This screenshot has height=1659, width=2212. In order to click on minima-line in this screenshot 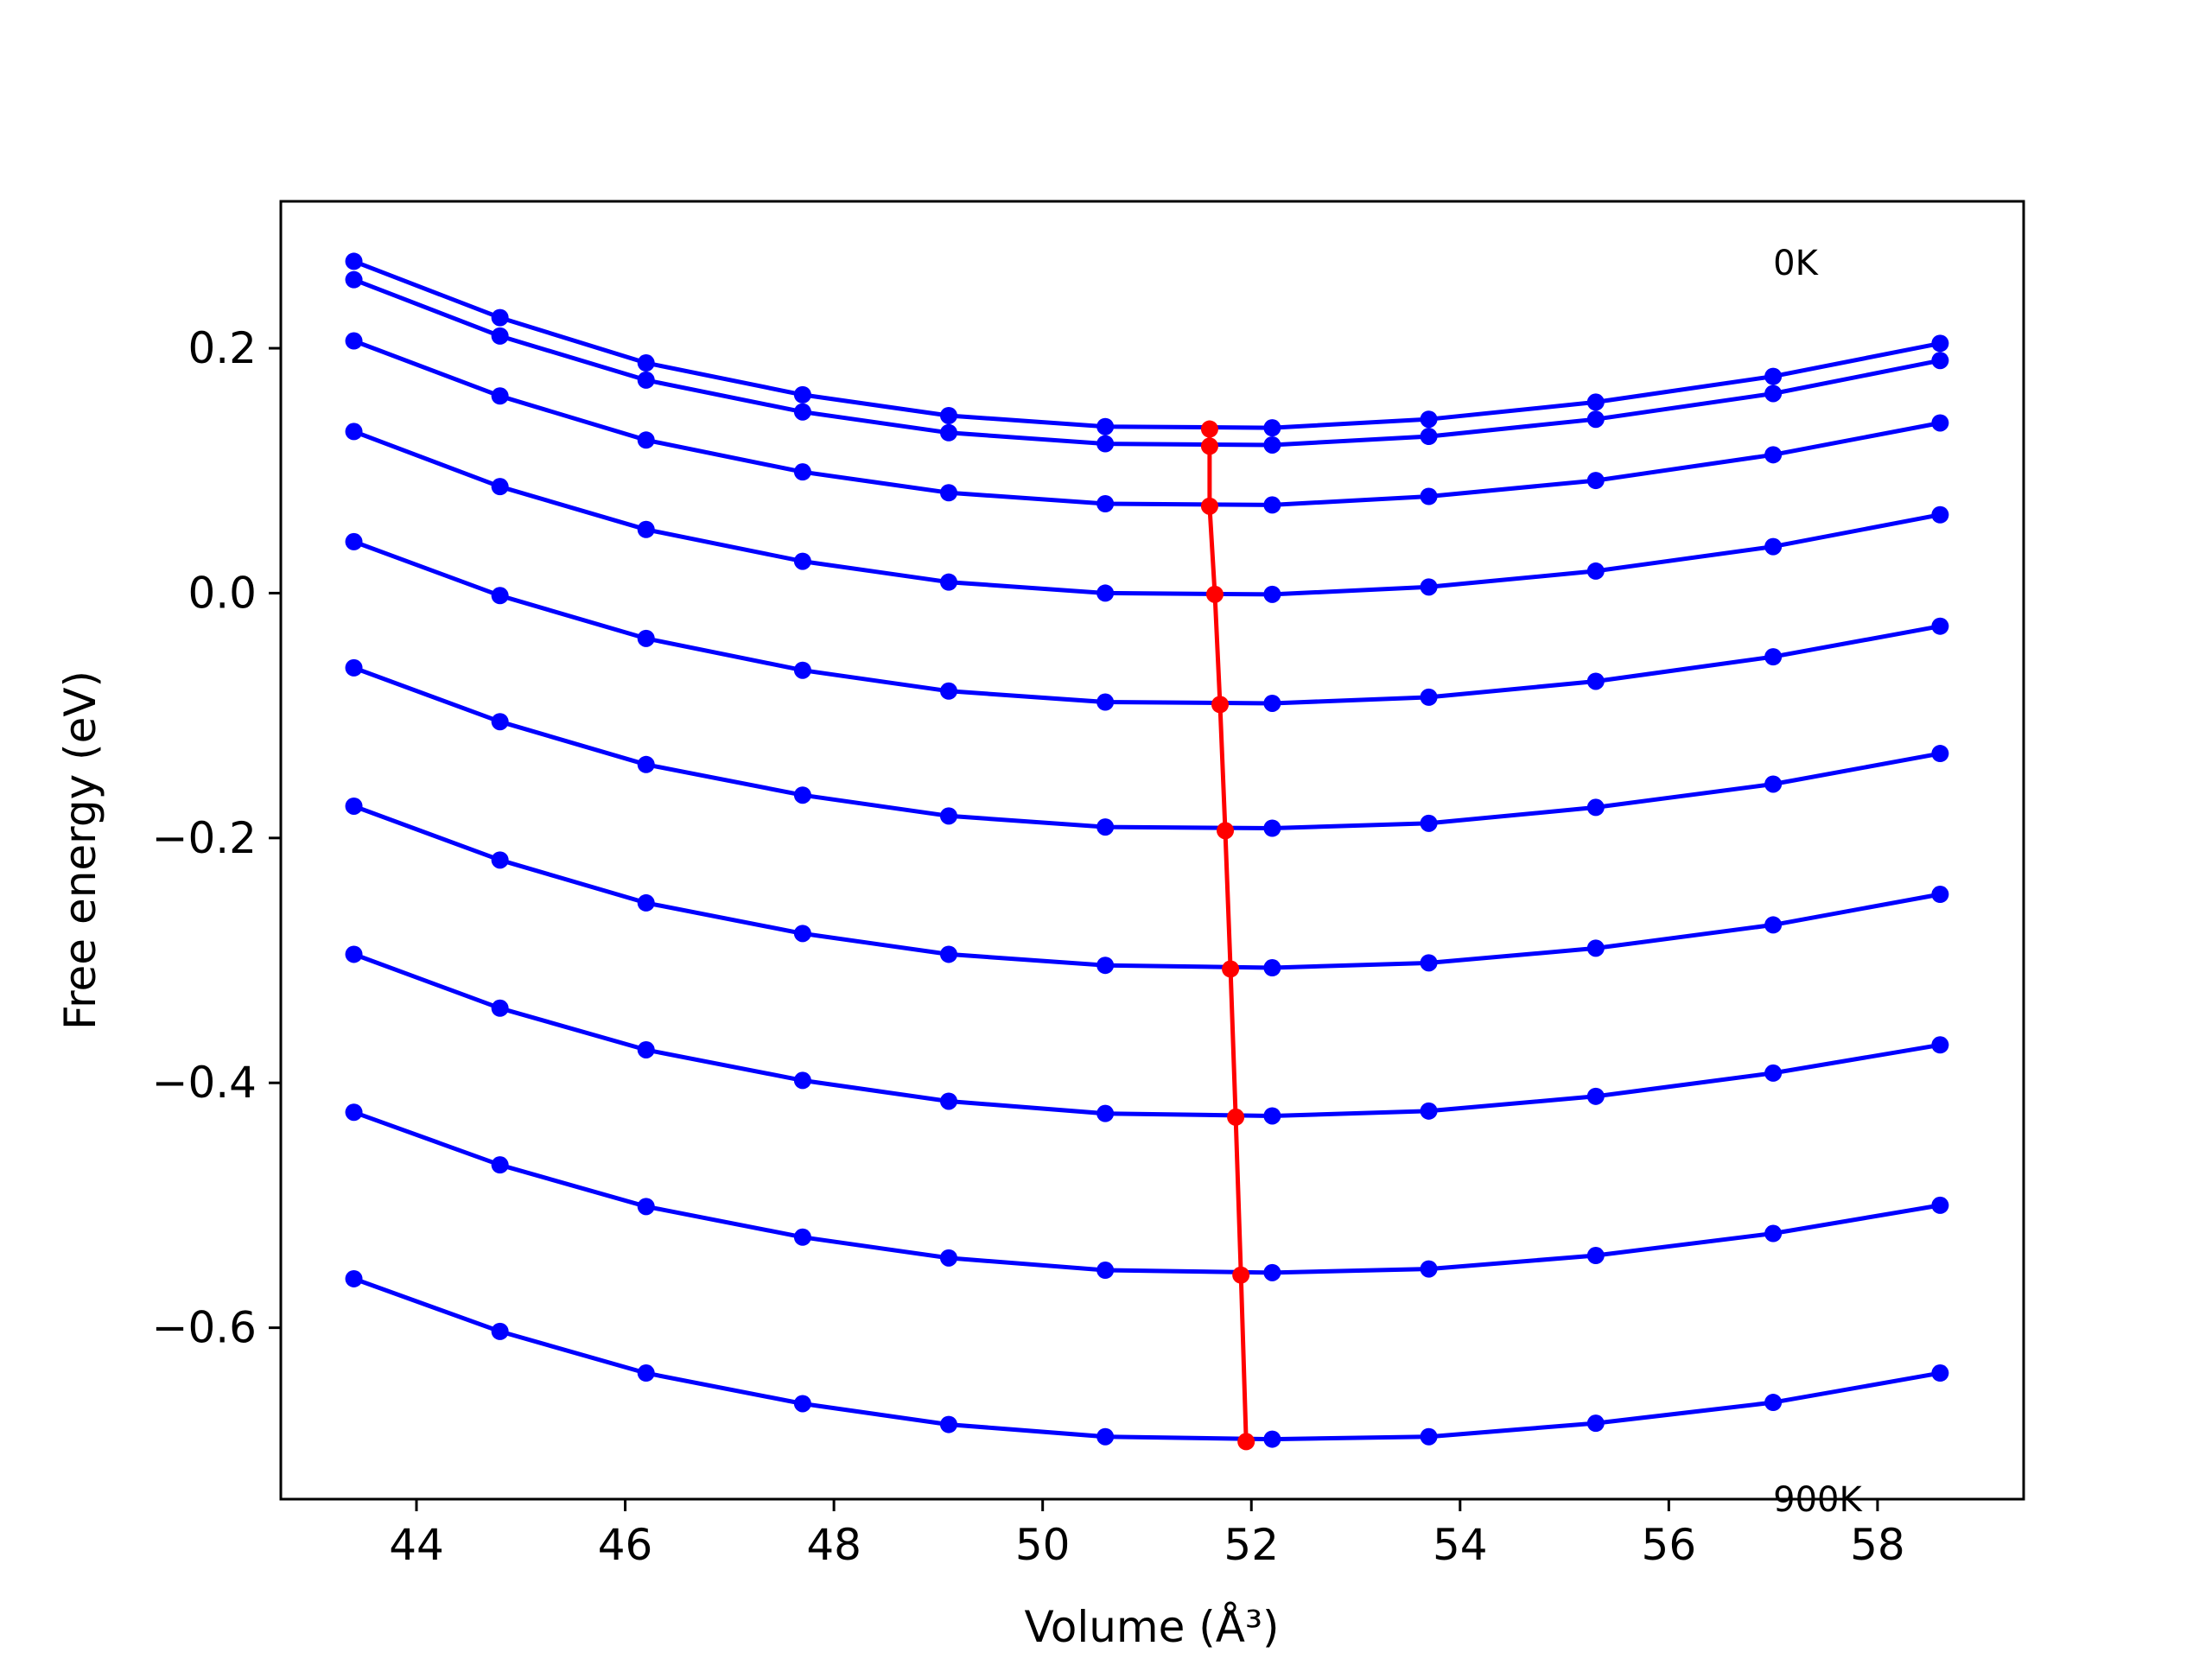, I will do `click(1228, 936)`.